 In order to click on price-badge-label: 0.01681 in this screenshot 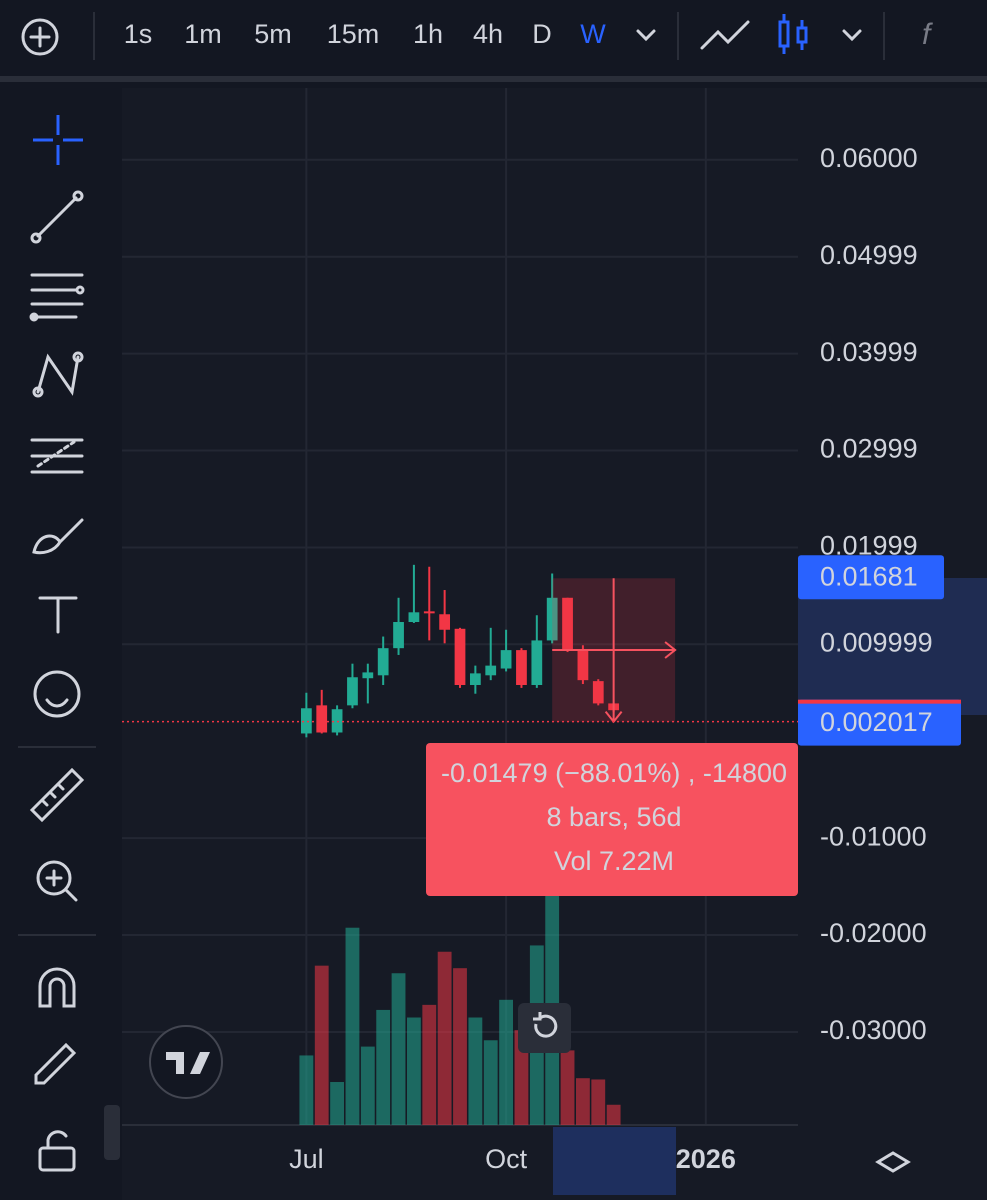, I will do `click(869, 576)`.